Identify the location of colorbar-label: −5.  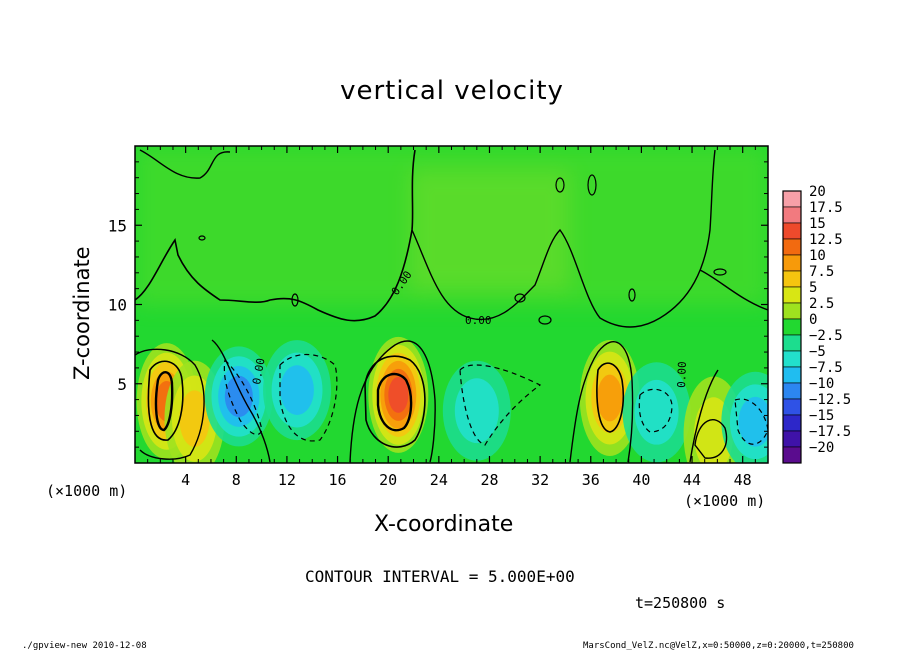
(817, 352).